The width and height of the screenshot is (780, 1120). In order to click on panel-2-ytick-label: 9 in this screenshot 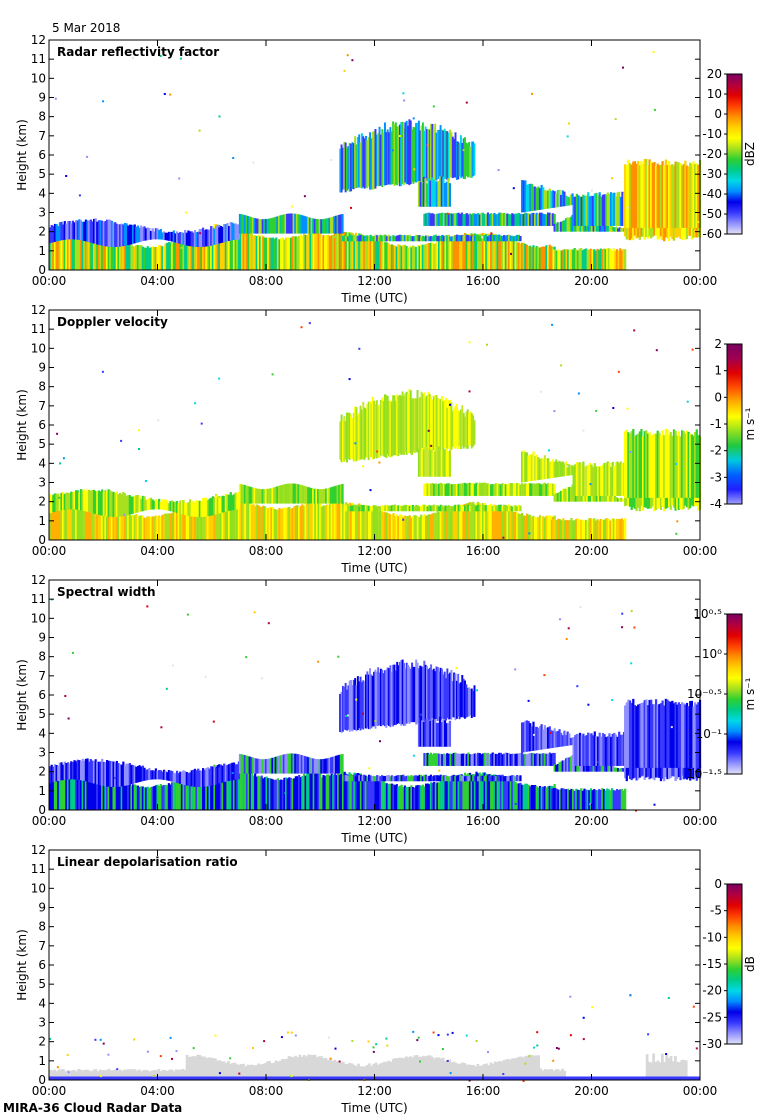, I will do `click(42, 368)`.